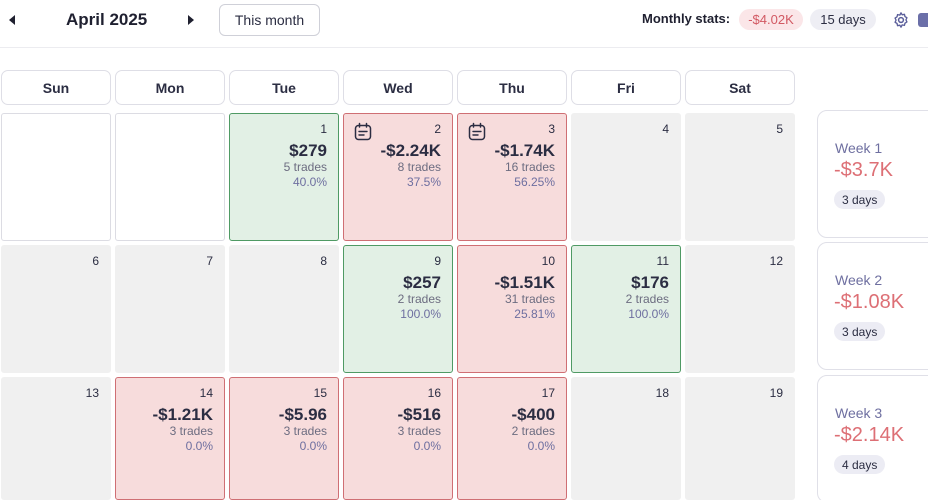  I want to click on caret-left-icon, so click(12, 20).